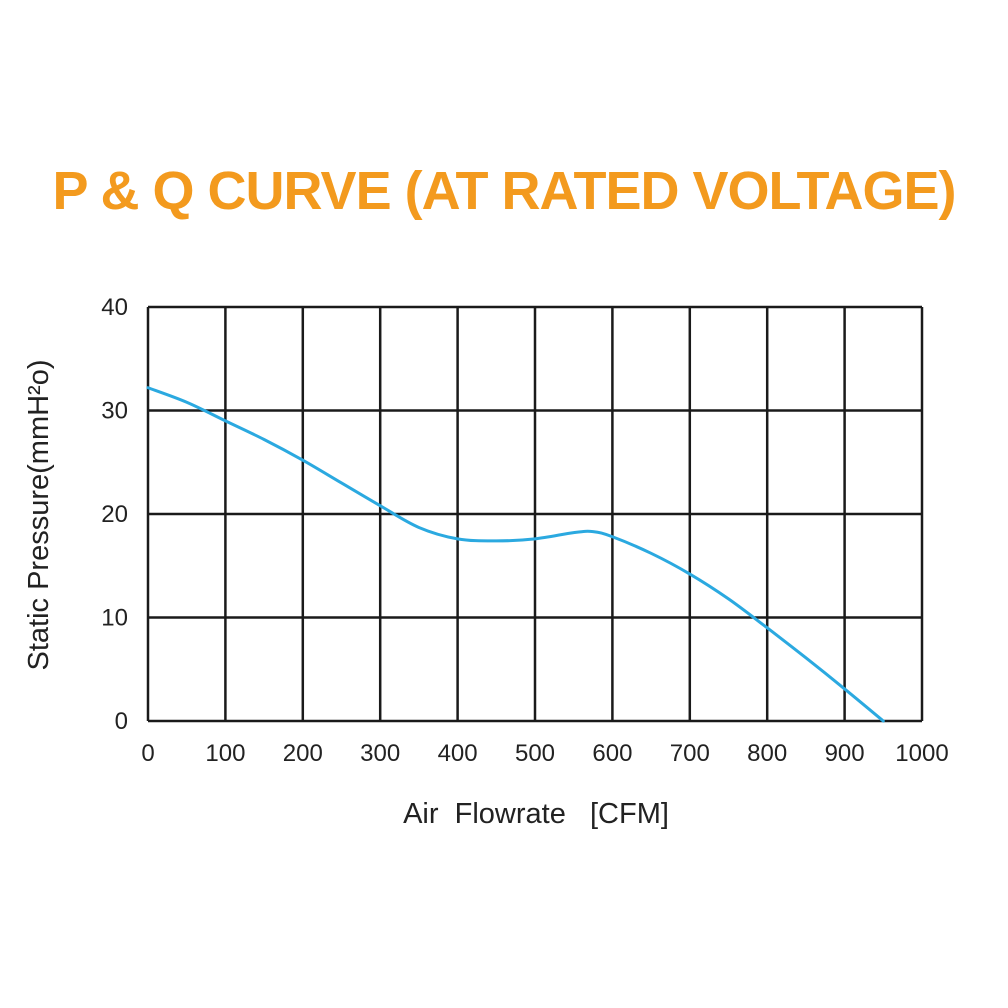 The width and height of the screenshot is (1008, 1008). What do you see at coordinates (114, 307) in the screenshot?
I see `y-tick-label: 40` at bounding box center [114, 307].